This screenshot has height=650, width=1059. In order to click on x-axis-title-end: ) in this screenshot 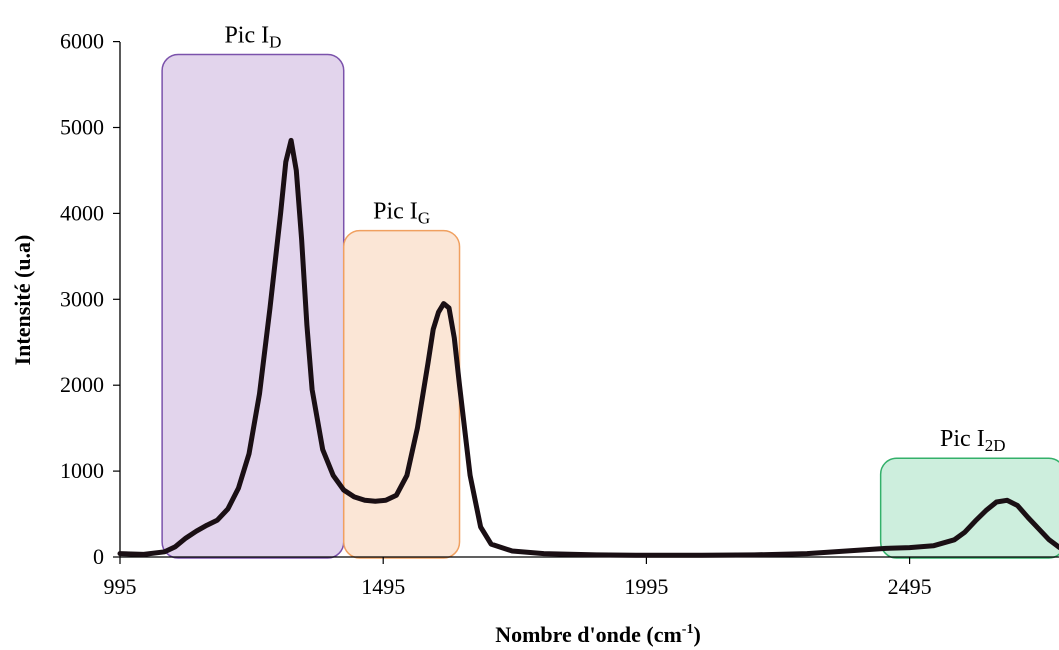, I will do `click(696, 634)`.